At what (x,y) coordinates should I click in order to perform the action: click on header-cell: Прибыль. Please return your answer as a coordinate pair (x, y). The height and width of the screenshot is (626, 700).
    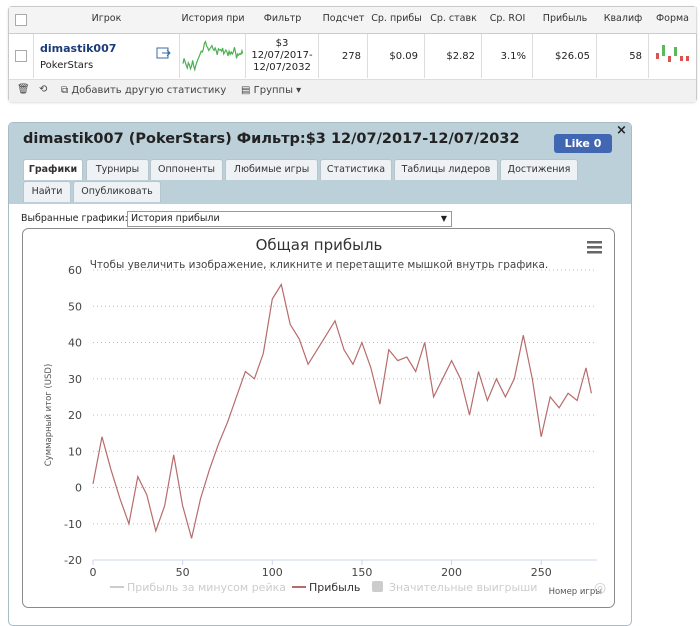
    Looking at the image, I should click on (565, 20).